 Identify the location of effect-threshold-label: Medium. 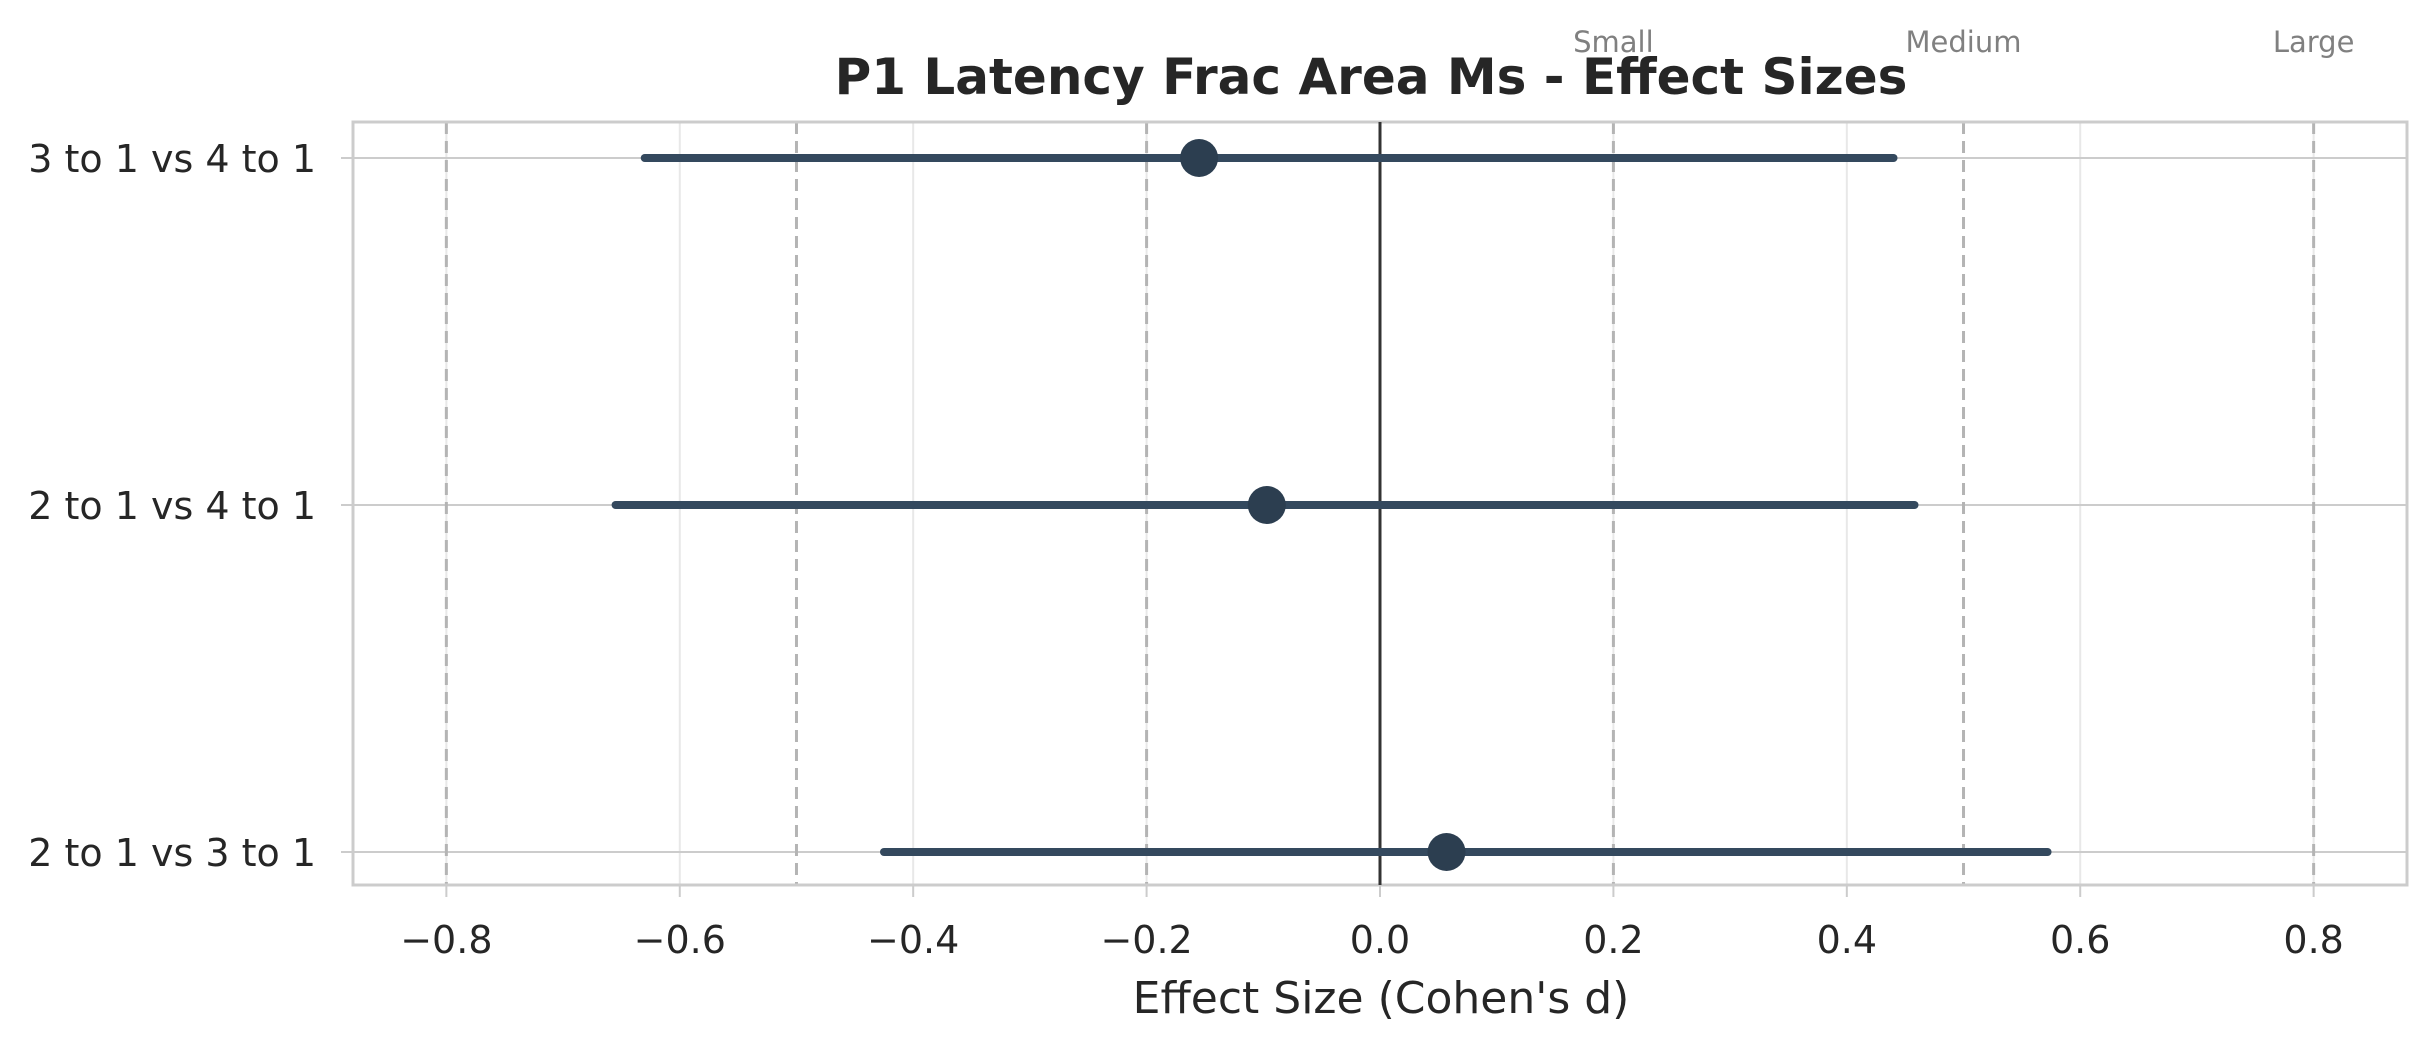
(1964, 42).